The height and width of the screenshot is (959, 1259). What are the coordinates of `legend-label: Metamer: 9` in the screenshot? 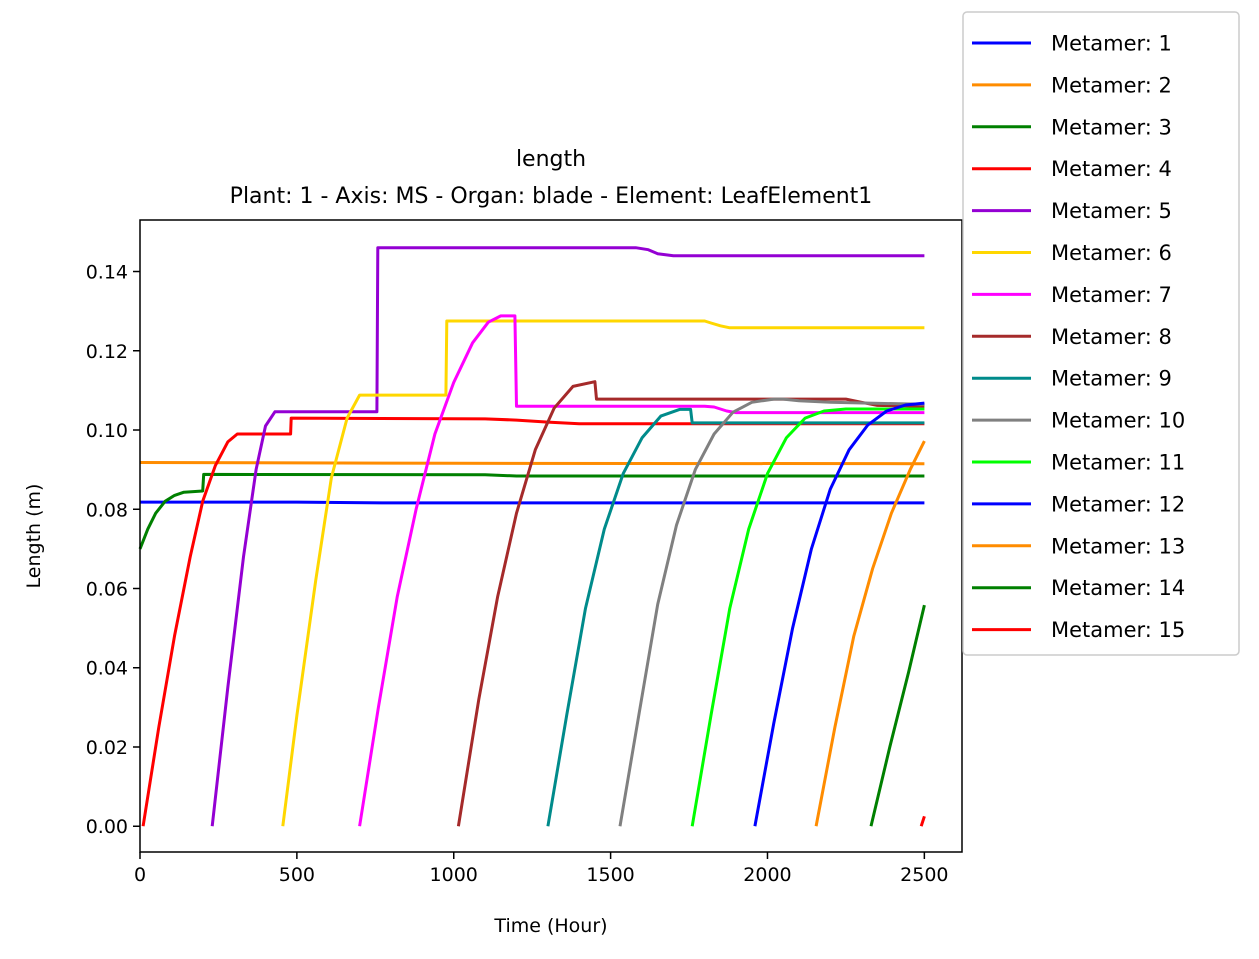 It's located at (1111, 379).